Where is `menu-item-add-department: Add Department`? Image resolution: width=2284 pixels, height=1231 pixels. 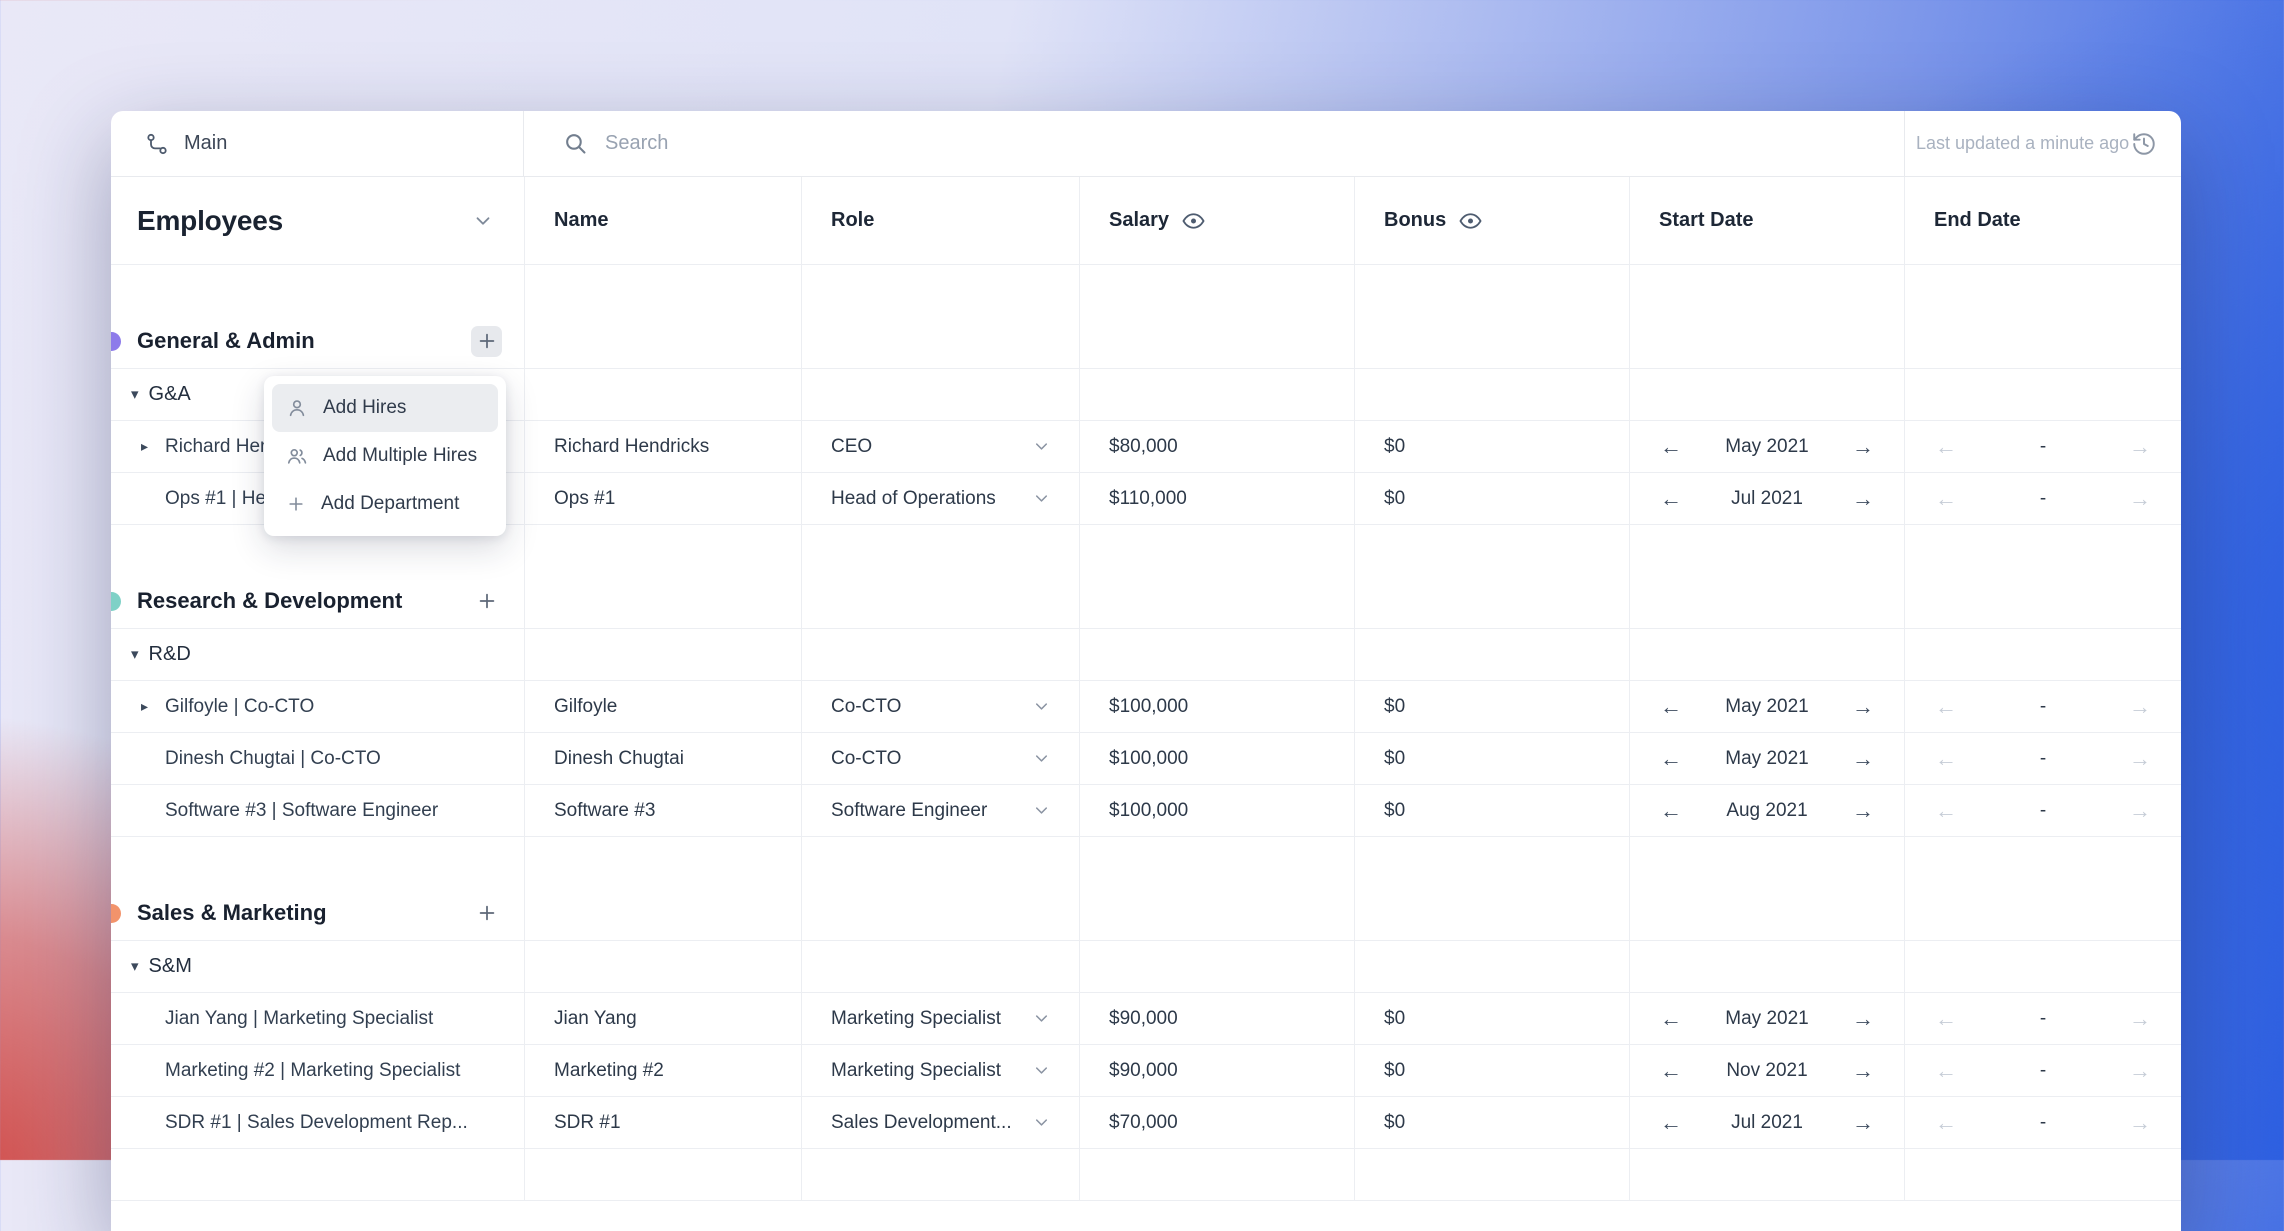 menu-item-add-department: Add Department is located at coordinates (385, 504).